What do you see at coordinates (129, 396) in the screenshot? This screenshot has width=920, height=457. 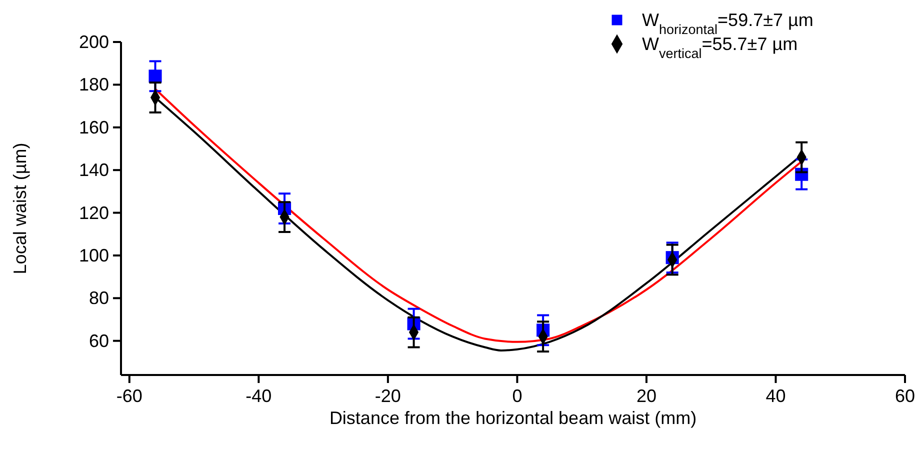 I see `x-tick-label: -60` at bounding box center [129, 396].